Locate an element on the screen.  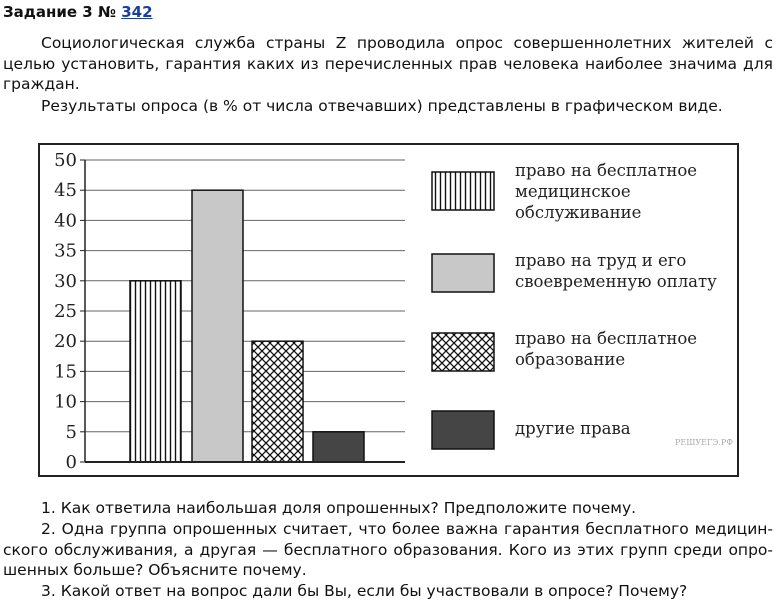
y-tick-label: 15 is located at coordinates (65, 371).